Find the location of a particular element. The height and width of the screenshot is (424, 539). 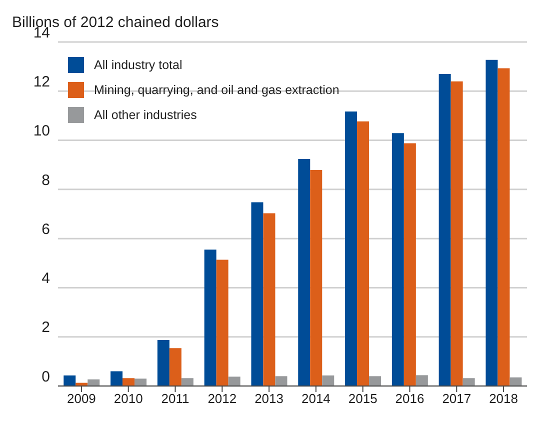

y-tick-label: 4 is located at coordinates (46, 279).